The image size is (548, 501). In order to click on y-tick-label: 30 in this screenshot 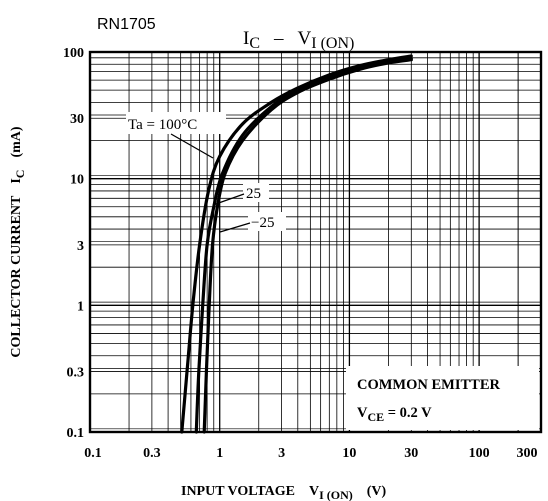, I will do `click(77, 119)`.